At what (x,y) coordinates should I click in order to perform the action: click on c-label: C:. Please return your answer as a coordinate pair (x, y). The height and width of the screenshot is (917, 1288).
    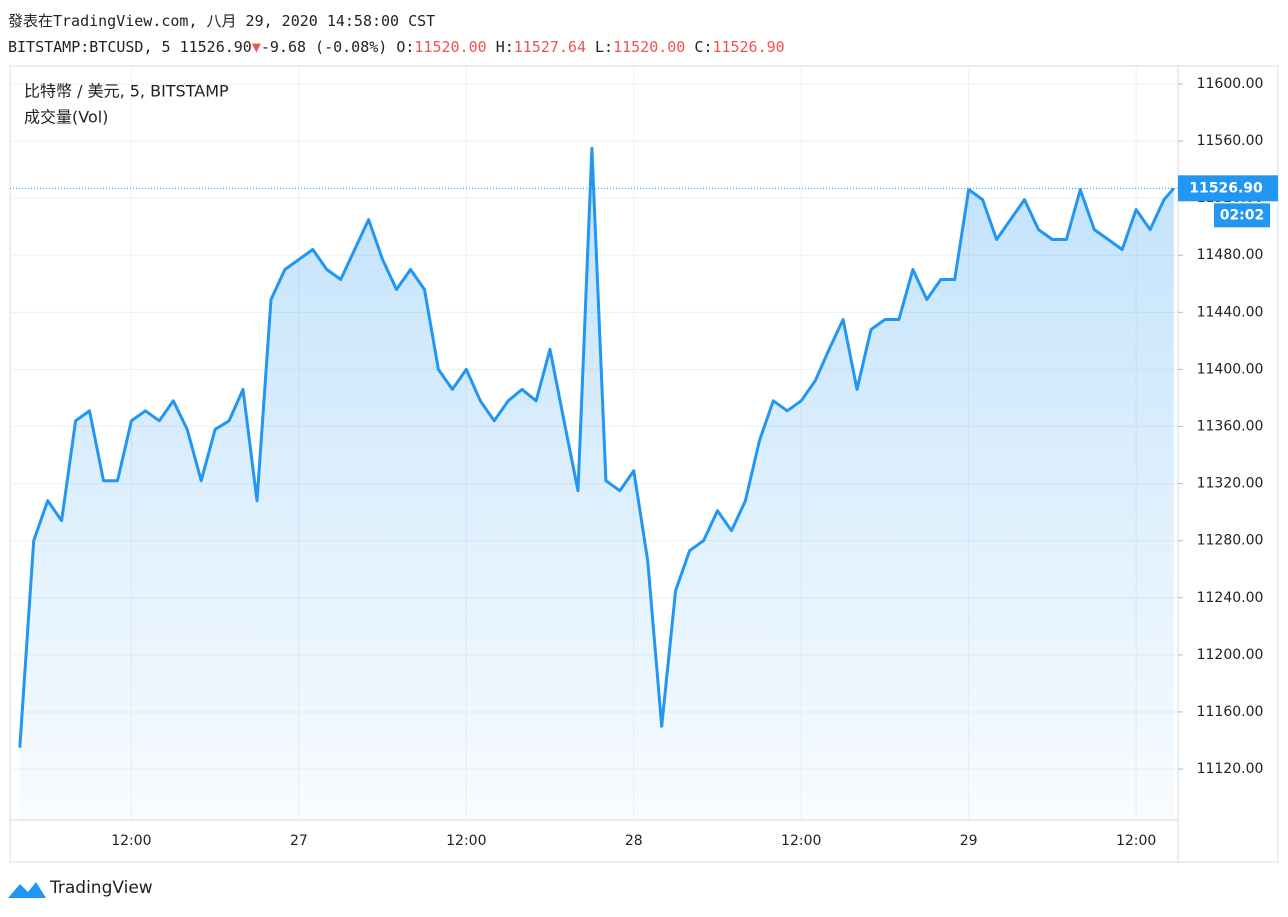
    Looking at the image, I should click on (703, 47).